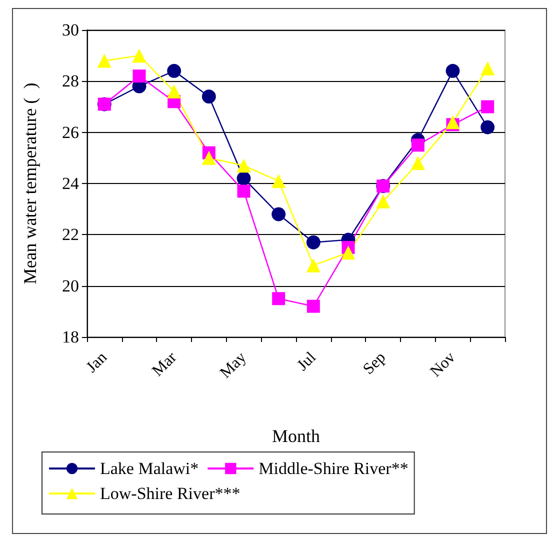 Image resolution: width=551 pixels, height=536 pixels. Describe the element at coordinates (165, 364) in the screenshot. I see `x-tick-label: Mar` at that location.